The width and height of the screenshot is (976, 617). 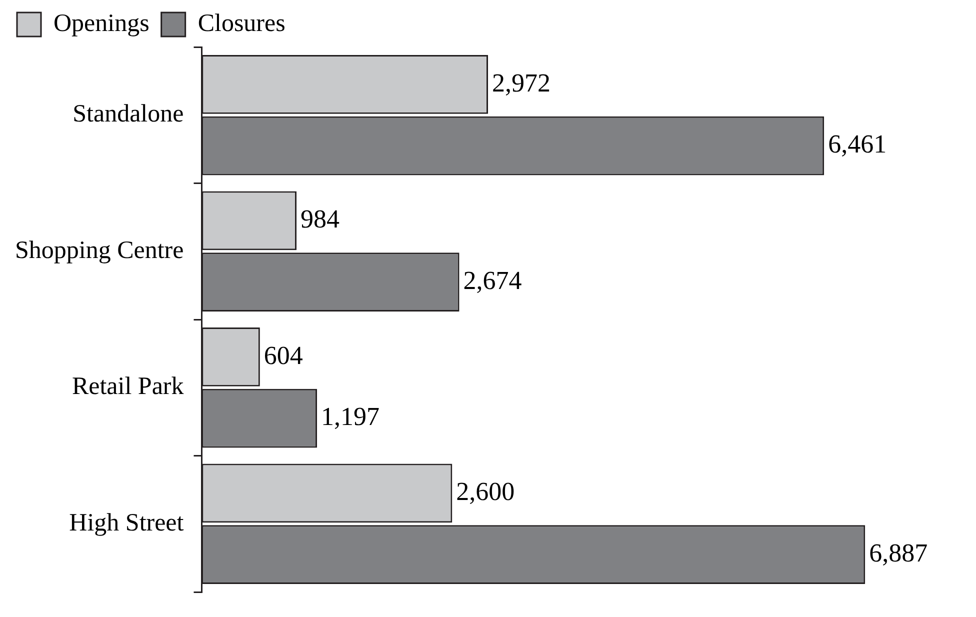 I want to click on data-label: 1,197, so click(x=350, y=417).